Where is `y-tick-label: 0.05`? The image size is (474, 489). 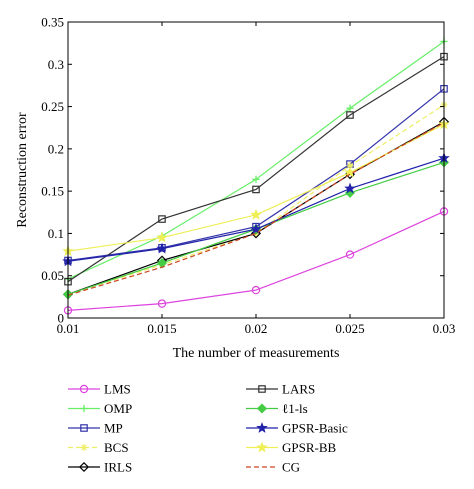
y-tick-label: 0.05 is located at coordinates (52, 275).